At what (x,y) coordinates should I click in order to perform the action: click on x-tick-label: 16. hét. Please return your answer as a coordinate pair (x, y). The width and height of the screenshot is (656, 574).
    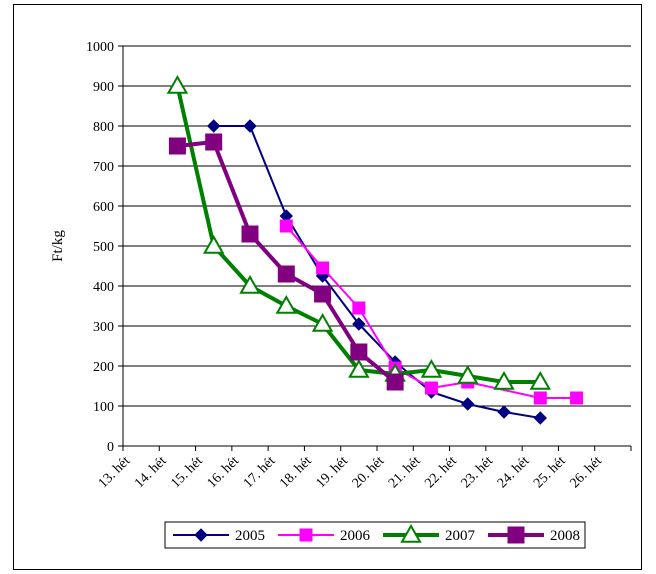
    Looking at the image, I should click on (224, 473).